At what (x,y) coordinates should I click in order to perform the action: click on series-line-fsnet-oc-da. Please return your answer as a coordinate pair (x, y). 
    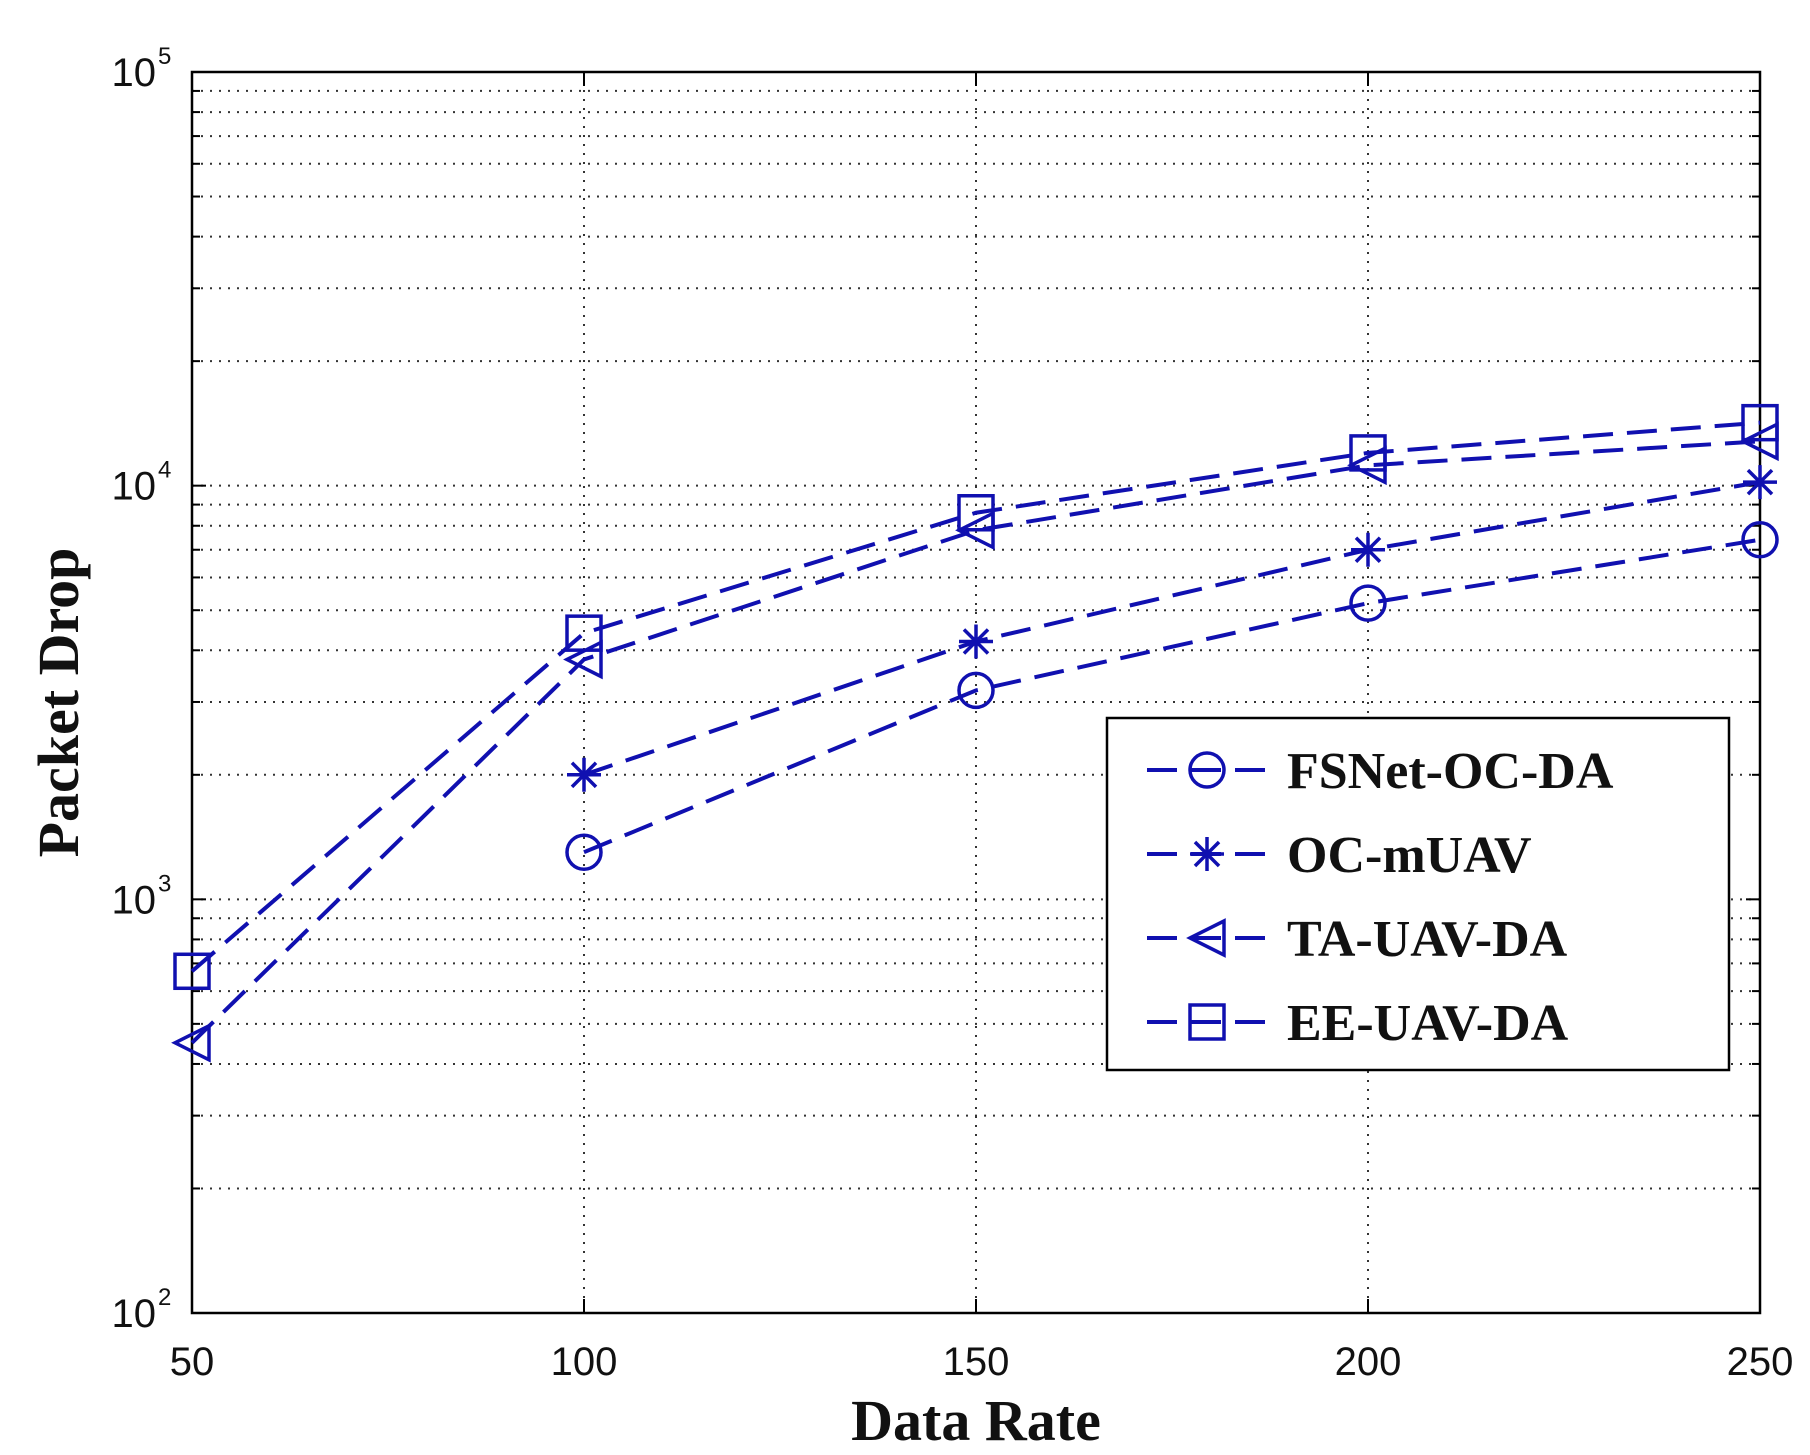
    Looking at the image, I should click on (1172, 696).